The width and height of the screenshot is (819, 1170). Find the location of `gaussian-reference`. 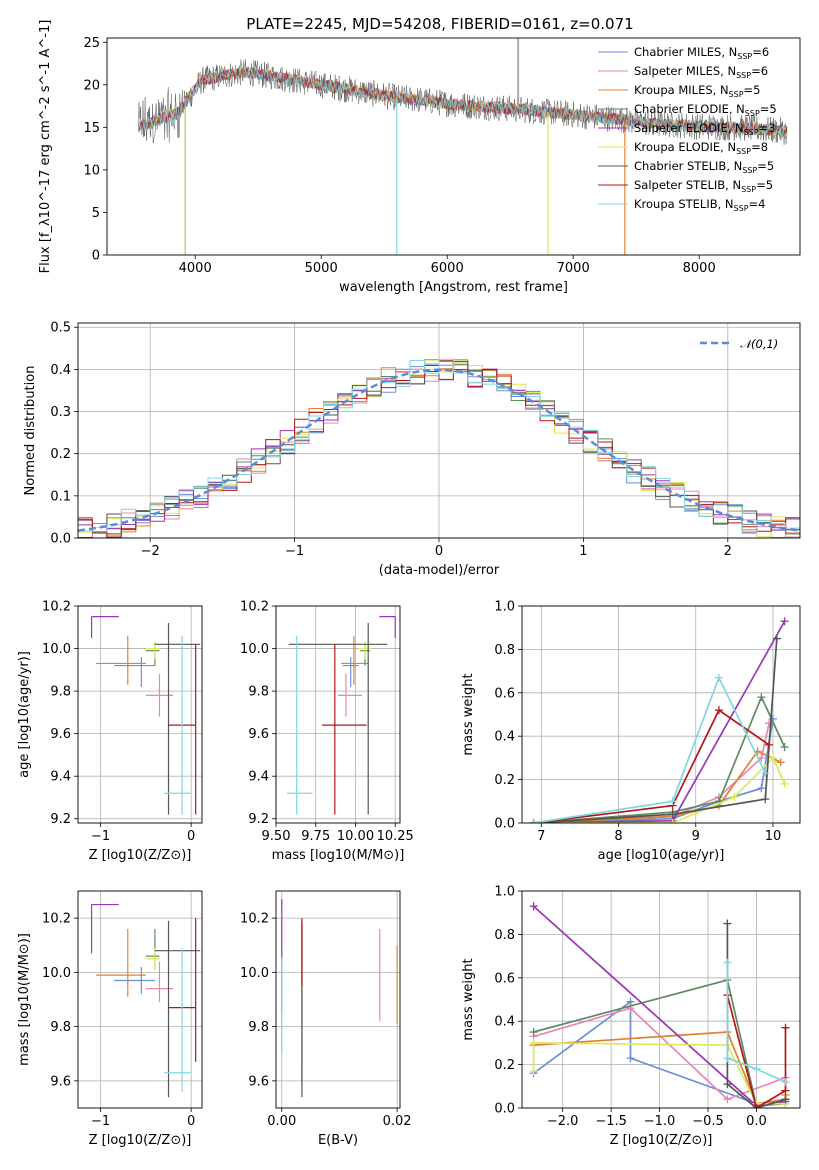

gaussian-reference is located at coordinates (439, 450).